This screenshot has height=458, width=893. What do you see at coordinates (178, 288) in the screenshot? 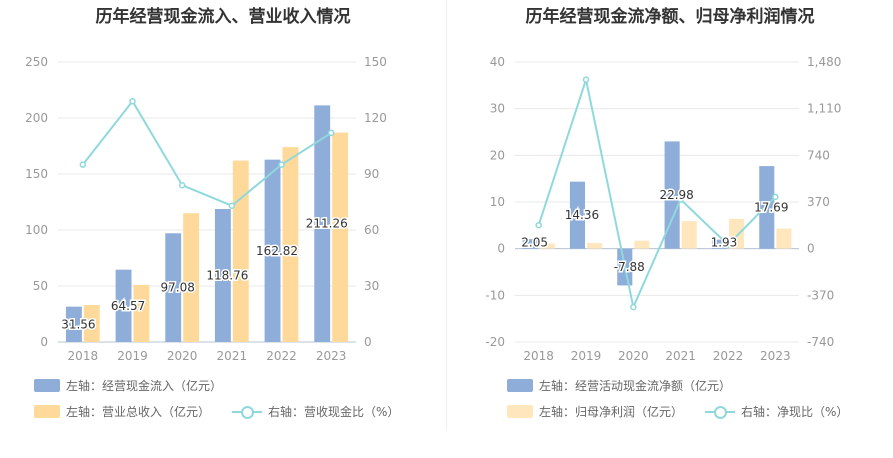
I see `data-label: 97.08` at bounding box center [178, 288].